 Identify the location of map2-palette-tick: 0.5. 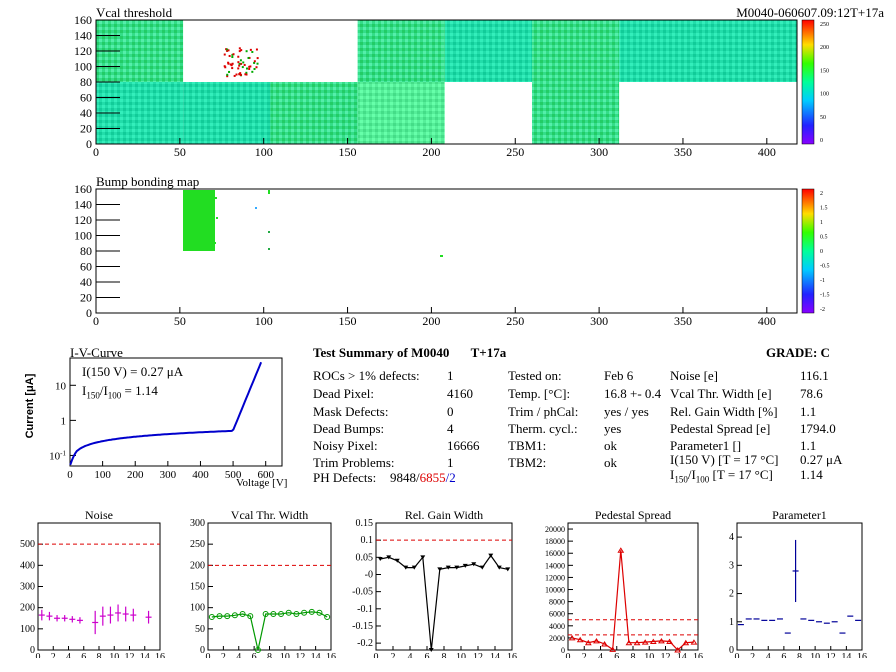
(824, 238).